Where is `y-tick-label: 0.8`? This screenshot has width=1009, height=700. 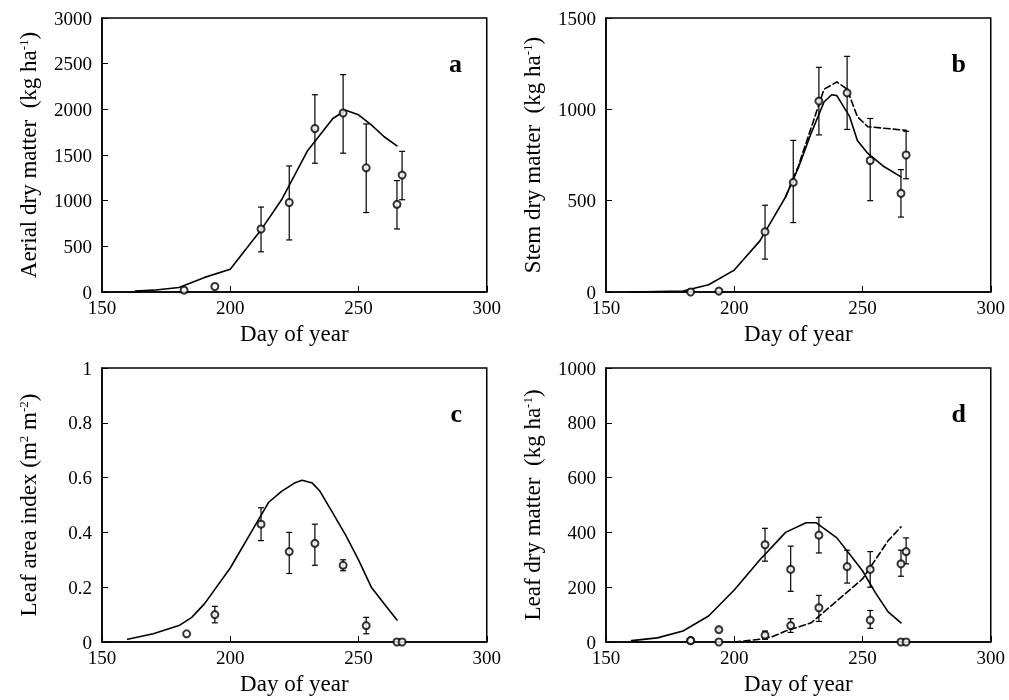 y-tick-label: 0.8 is located at coordinates (80, 423).